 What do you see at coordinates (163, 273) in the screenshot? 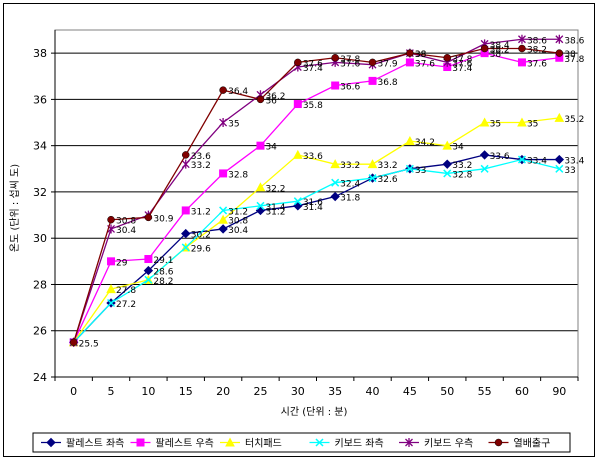
I see `data-label: 28.6` at bounding box center [163, 273].